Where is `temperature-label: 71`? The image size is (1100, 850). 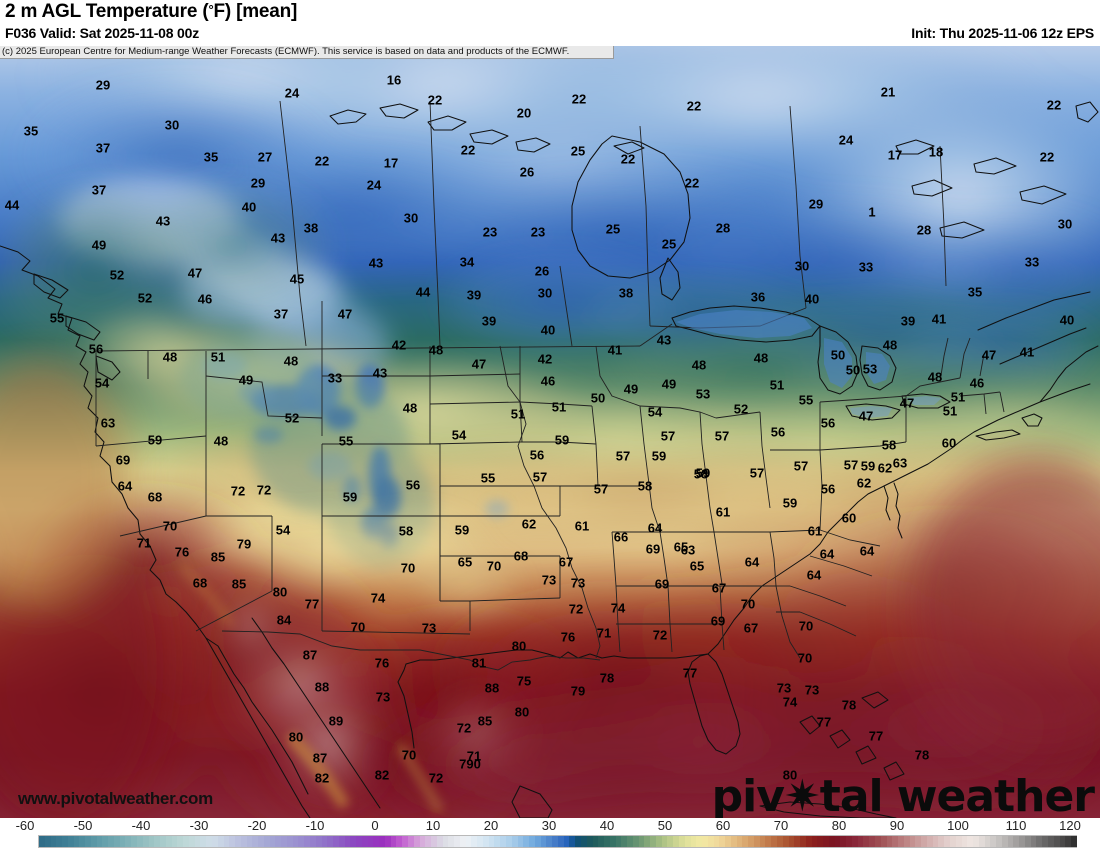 temperature-label: 71 is located at coordinates (604, 633).